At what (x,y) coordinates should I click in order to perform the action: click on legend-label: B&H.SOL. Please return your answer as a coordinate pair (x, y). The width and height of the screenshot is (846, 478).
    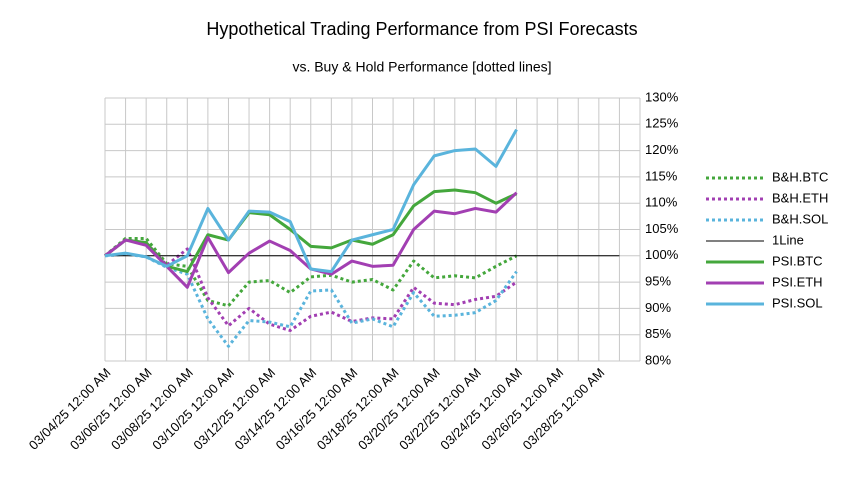
    Looking at the image, I should click on (800, 218).